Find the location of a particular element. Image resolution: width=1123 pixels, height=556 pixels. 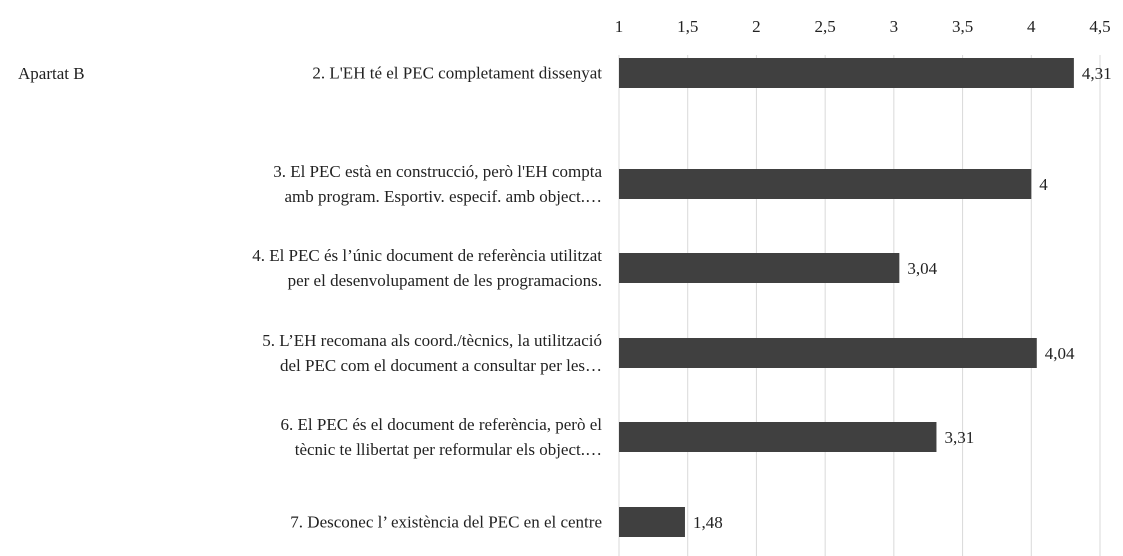

x-tick-label: 1,5 is located at coordinates (687, 26).